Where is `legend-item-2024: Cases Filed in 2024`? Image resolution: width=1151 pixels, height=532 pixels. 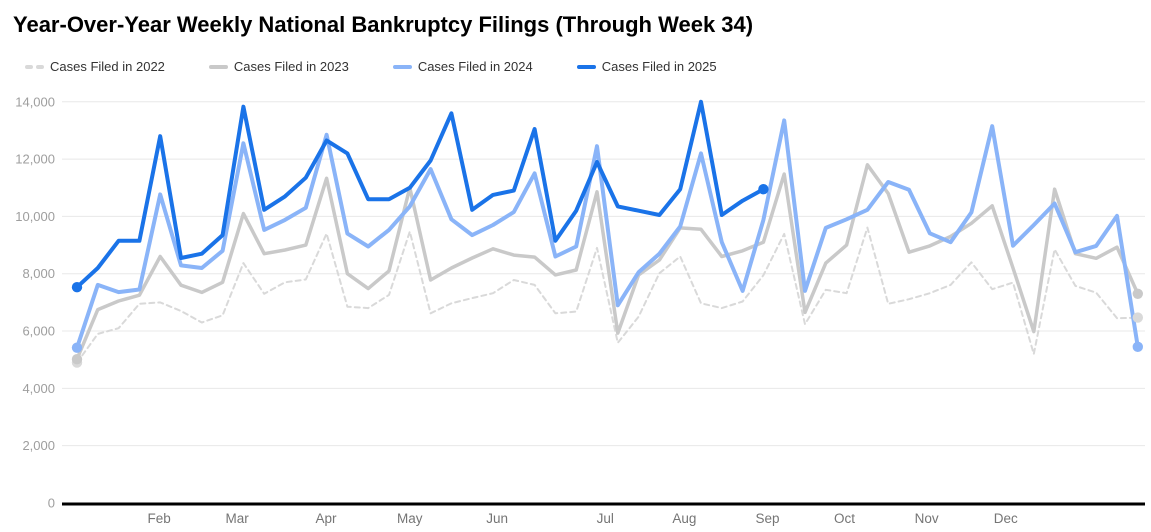 legend-item-2024: Cases Filed in 2024 is located at coordinates (462, 66).